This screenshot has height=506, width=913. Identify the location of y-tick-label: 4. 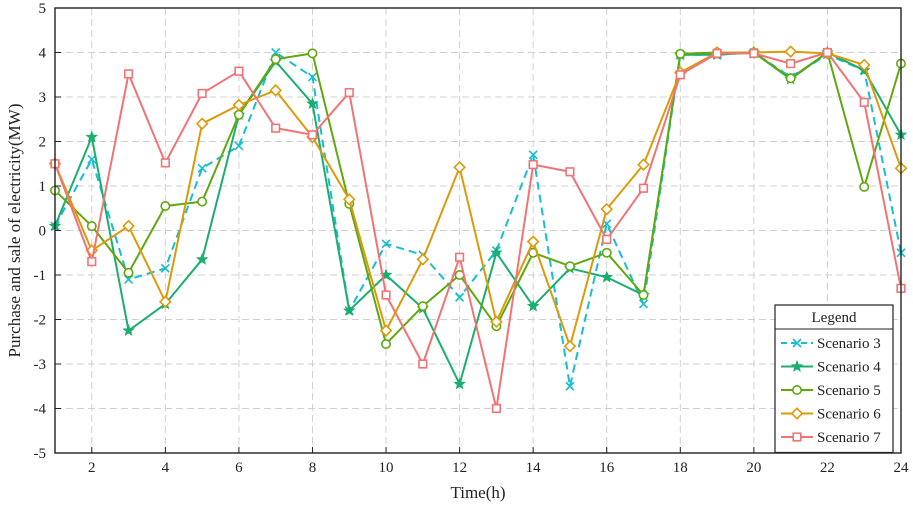
(43, 54).